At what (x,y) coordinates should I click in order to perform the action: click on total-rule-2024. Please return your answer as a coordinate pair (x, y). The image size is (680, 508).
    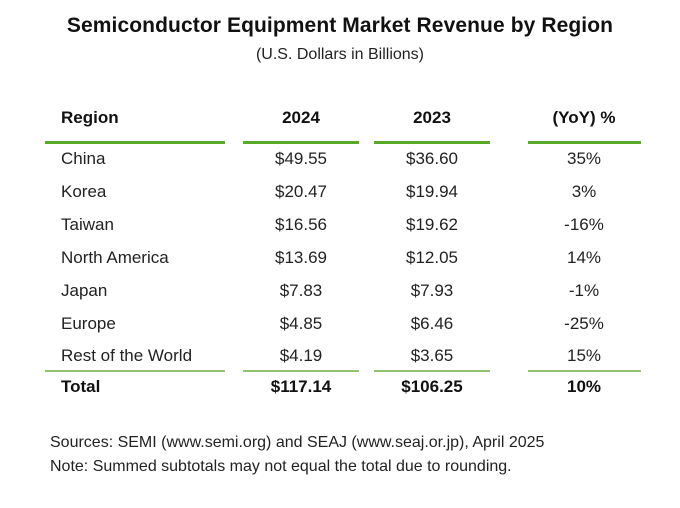
    Looking at the image, I should click on (301, 371).